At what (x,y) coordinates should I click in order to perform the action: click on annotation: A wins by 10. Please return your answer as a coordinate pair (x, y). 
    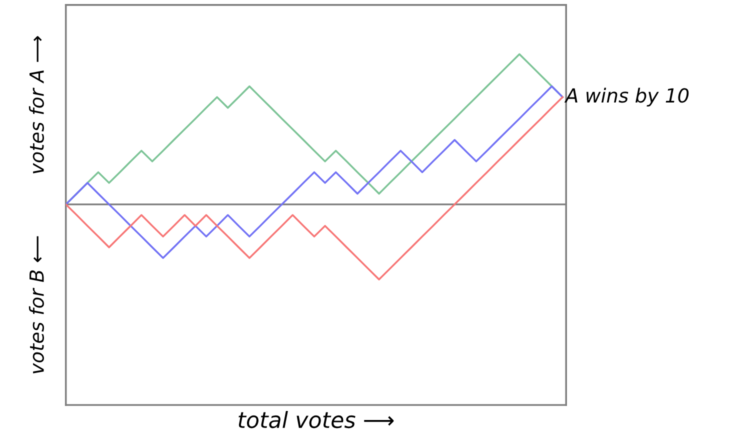
    Looking at the image, I should click on (626, 97).